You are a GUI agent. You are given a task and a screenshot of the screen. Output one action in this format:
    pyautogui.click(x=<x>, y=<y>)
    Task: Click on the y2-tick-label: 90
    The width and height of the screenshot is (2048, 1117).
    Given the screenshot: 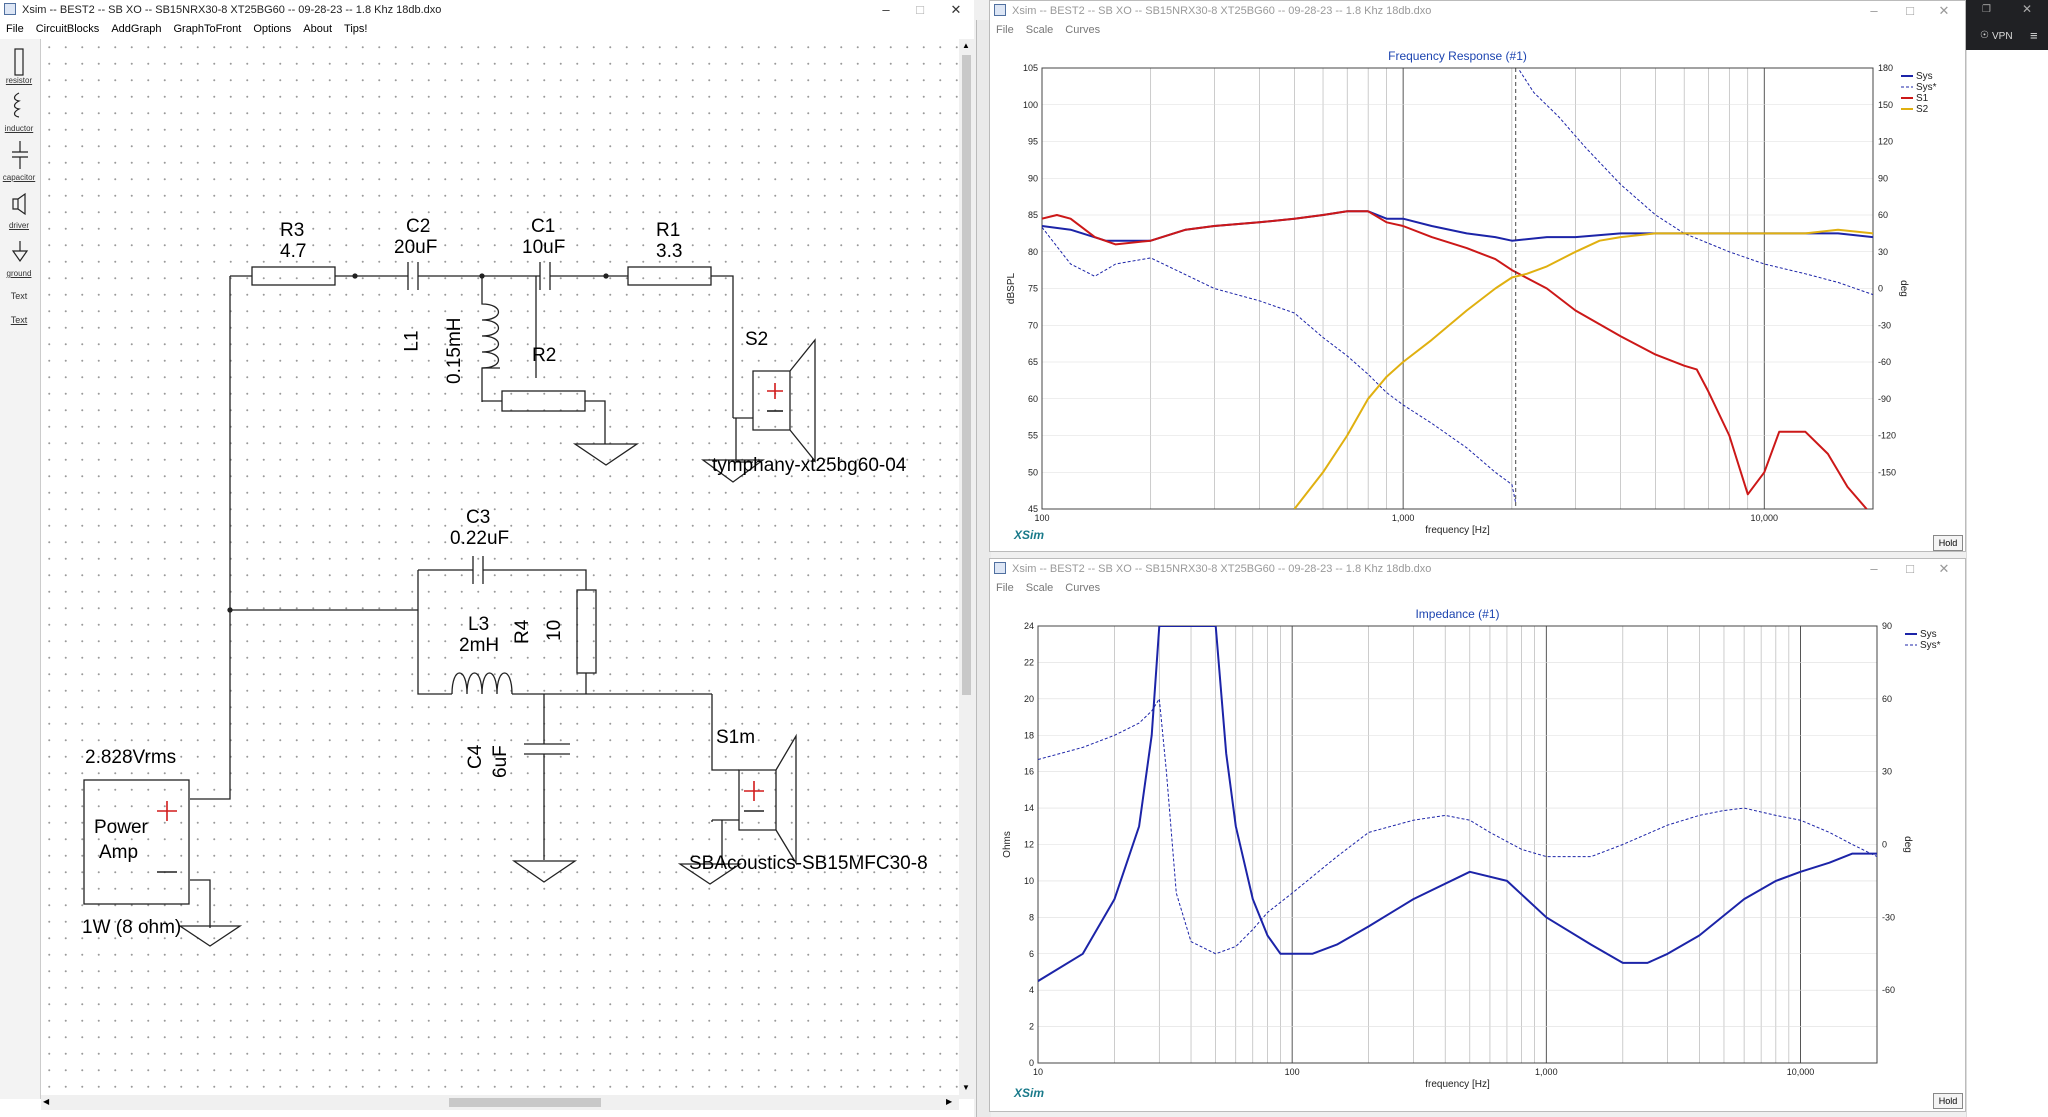 What is the action you would take?
    pyautogui.click(x=1887, y=626)
    